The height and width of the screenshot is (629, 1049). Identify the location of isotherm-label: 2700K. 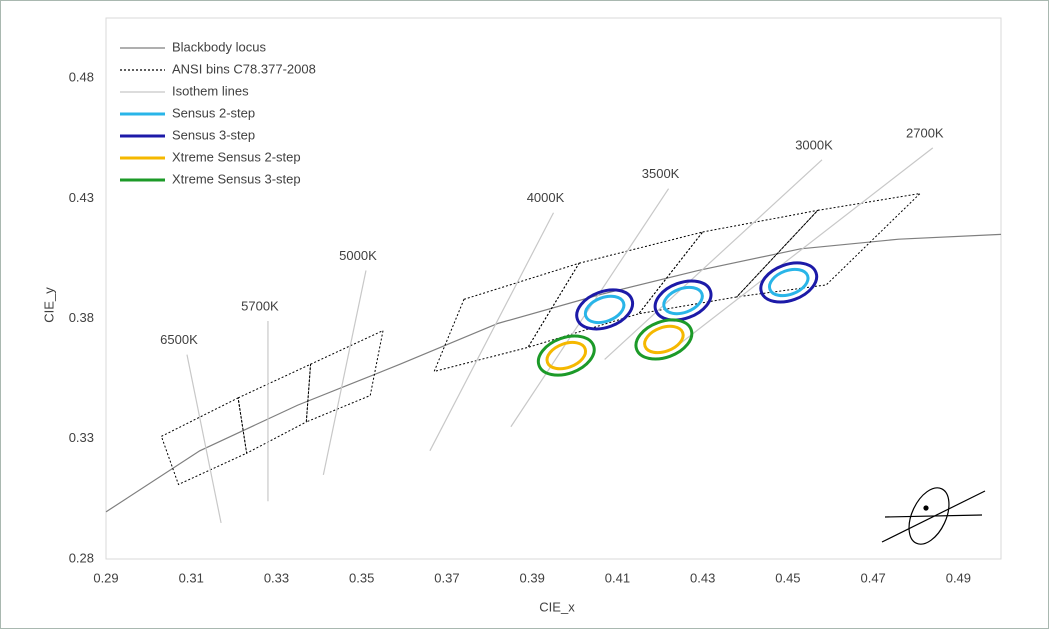
(925, 132).